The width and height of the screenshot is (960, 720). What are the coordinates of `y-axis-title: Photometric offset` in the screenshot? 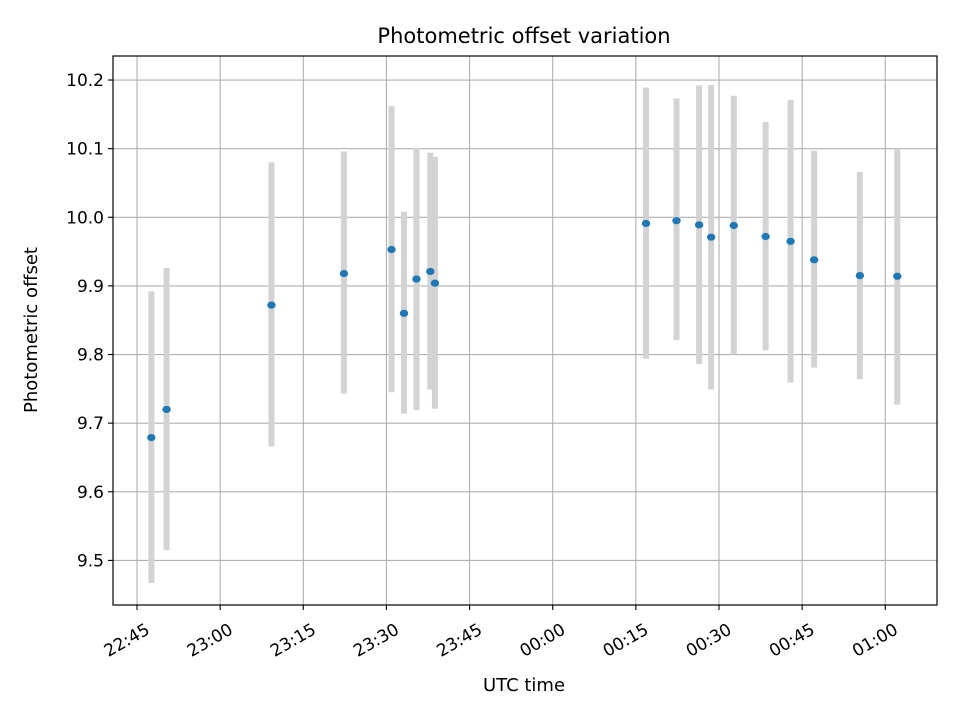 It's located at (31, 330).